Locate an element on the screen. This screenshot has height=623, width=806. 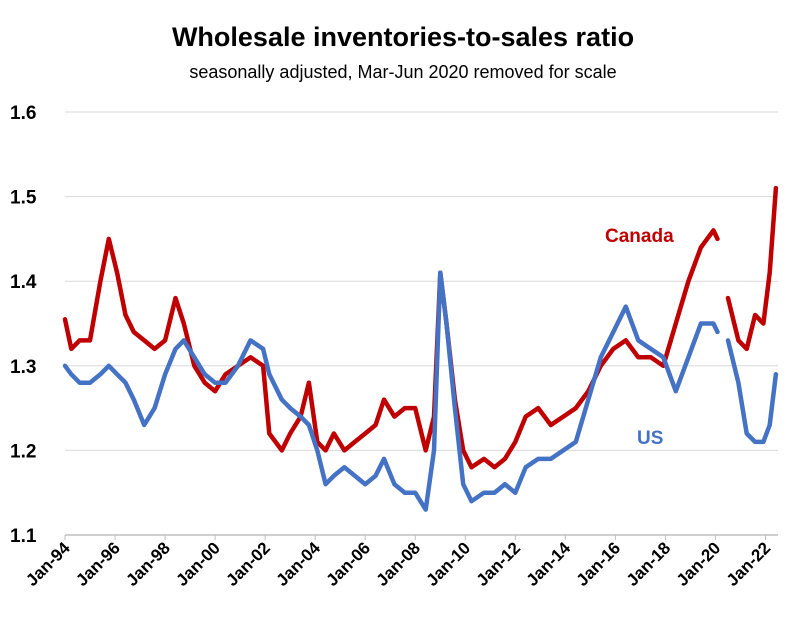
y-axis-ticks: 1.1 1.2 1.3 1.4 1.5 1.6 is located at coordinates (23, 325).